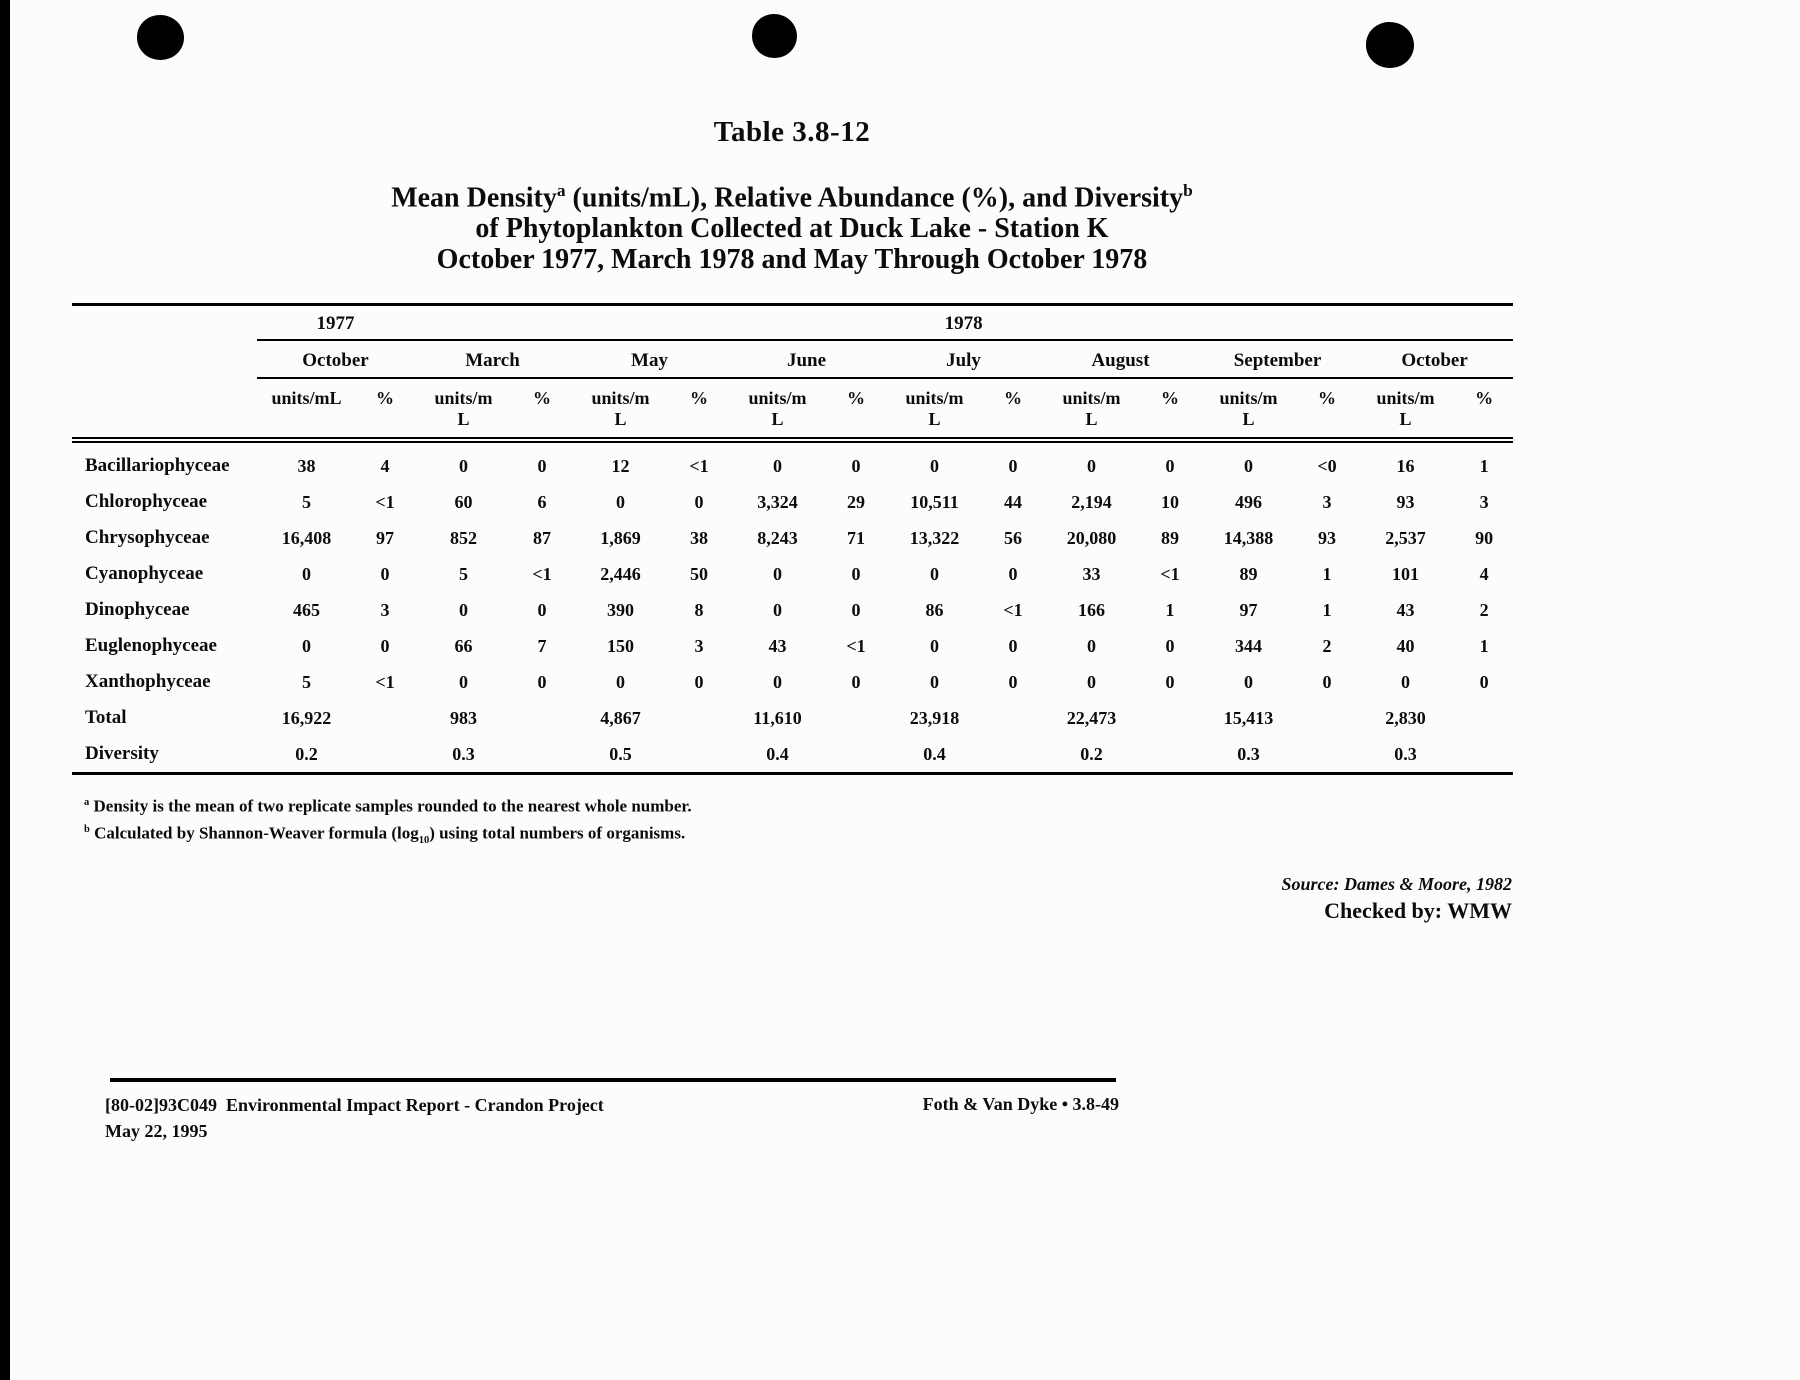  What do you see at coordinates (793, 323) in the screenshot?
I see `year-header-row: 1977 1978` at bounding box center [793, 323].